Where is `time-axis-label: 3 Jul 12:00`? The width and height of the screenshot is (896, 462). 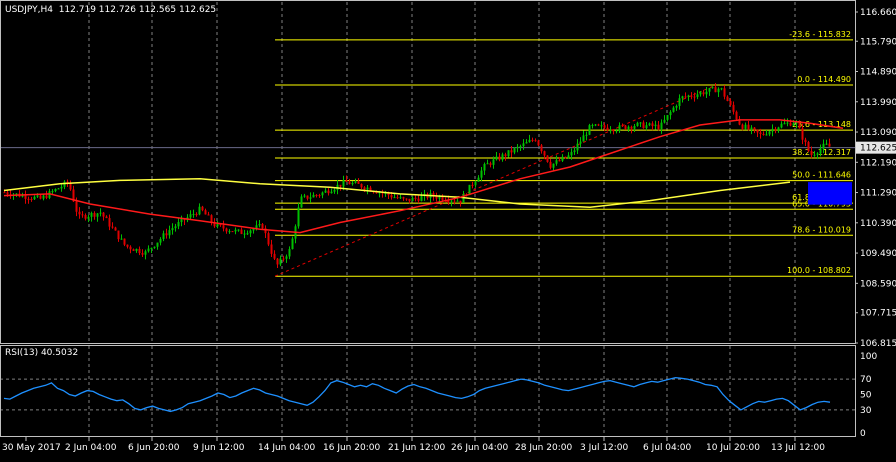 time-axis-label: 3 Jul 12:00 is located at coordinates (604, 448).